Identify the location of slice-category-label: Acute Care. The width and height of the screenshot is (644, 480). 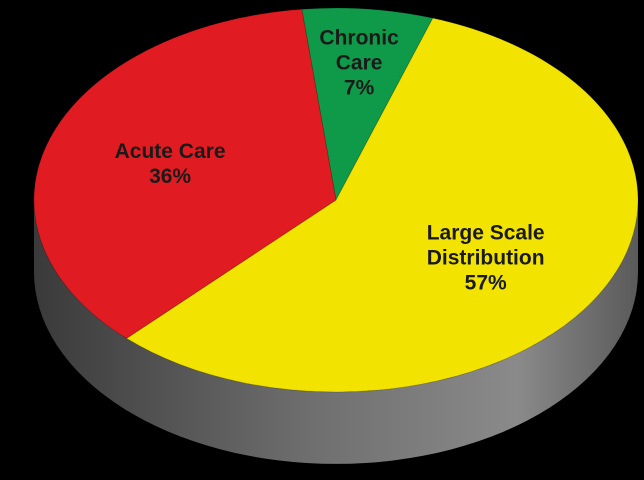
(170, 152).